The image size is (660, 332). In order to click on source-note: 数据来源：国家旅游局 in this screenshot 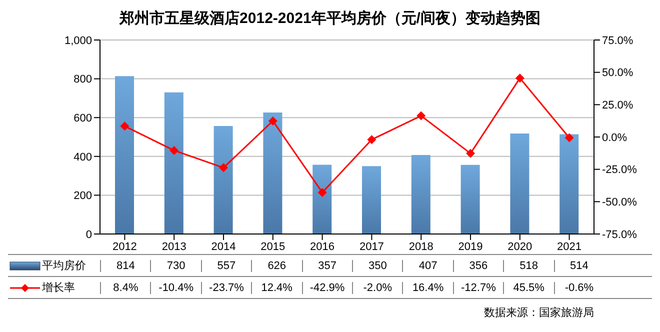, I will do `click(539, 313)`.